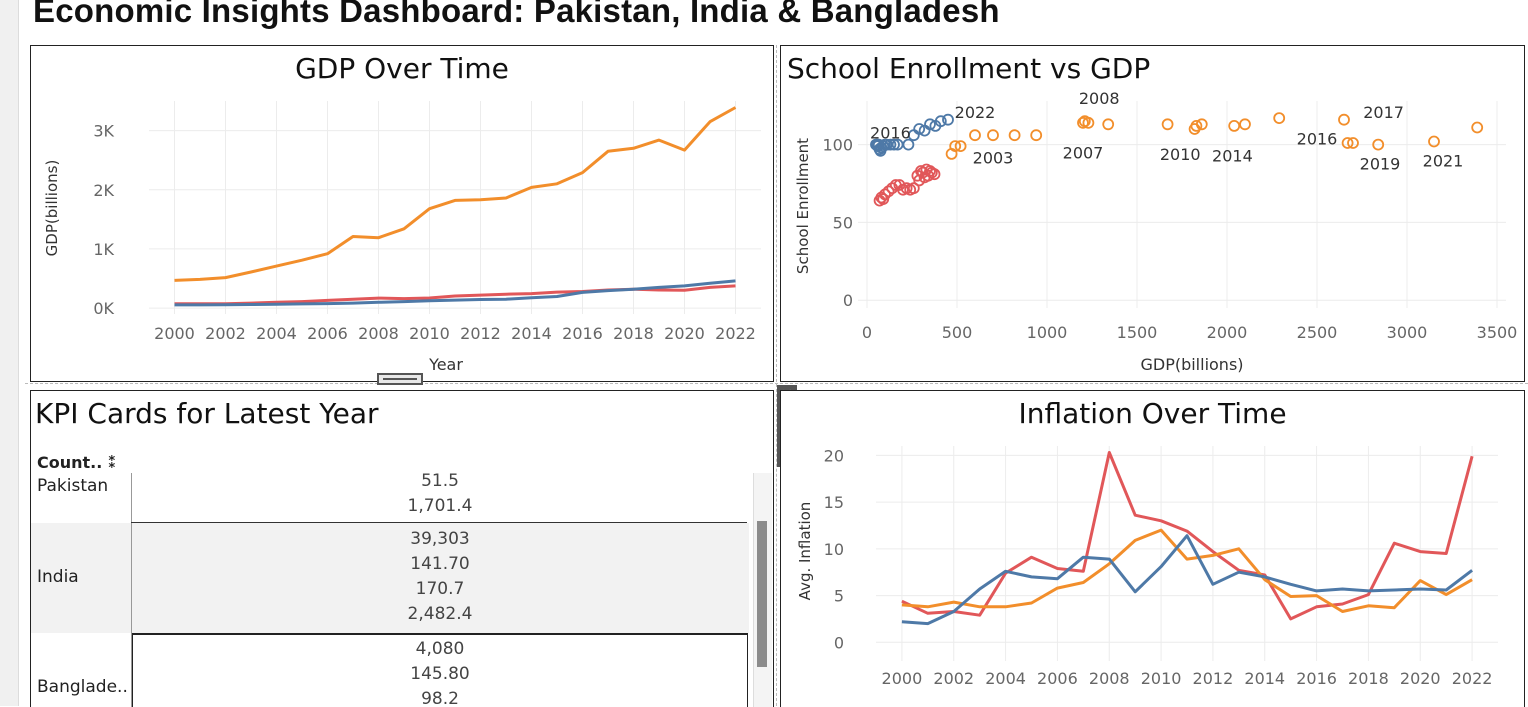  I want to click on kpi-title: KPI Cards for Latest Year, so click(207, 413).